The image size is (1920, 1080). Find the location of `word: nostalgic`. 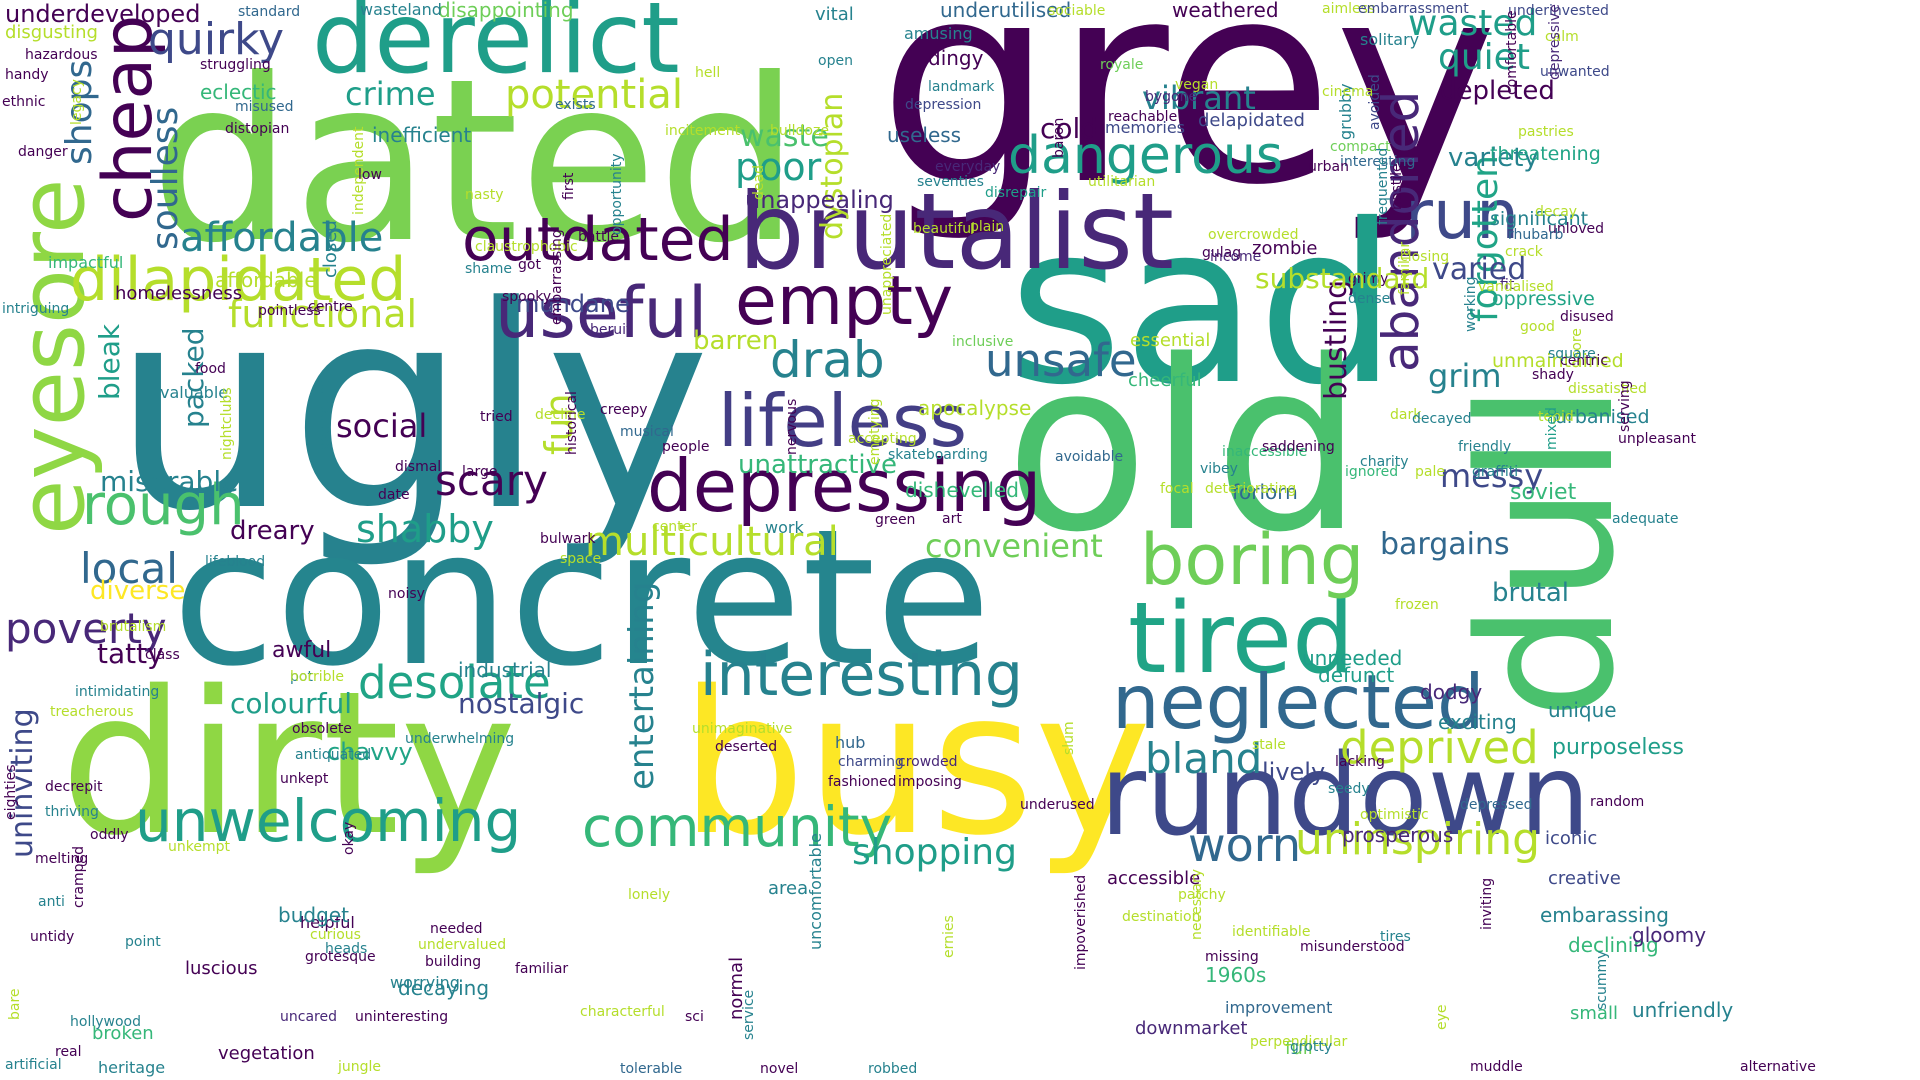

word: nostalgic is located at coordinates (521, 703).